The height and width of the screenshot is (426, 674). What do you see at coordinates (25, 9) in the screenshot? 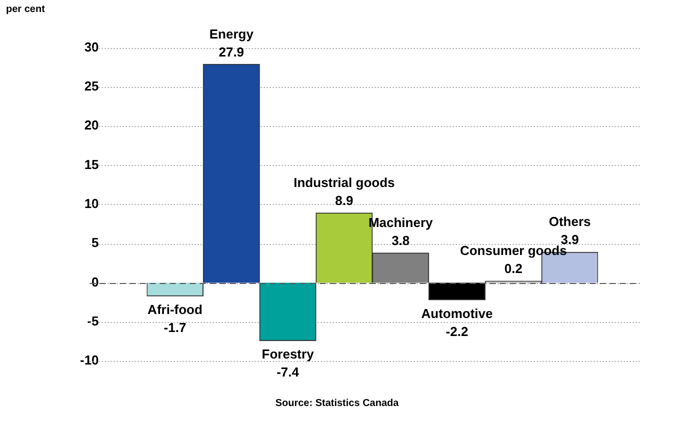
I see `y-axis-title: per cent` at bounding box center [25, 9].